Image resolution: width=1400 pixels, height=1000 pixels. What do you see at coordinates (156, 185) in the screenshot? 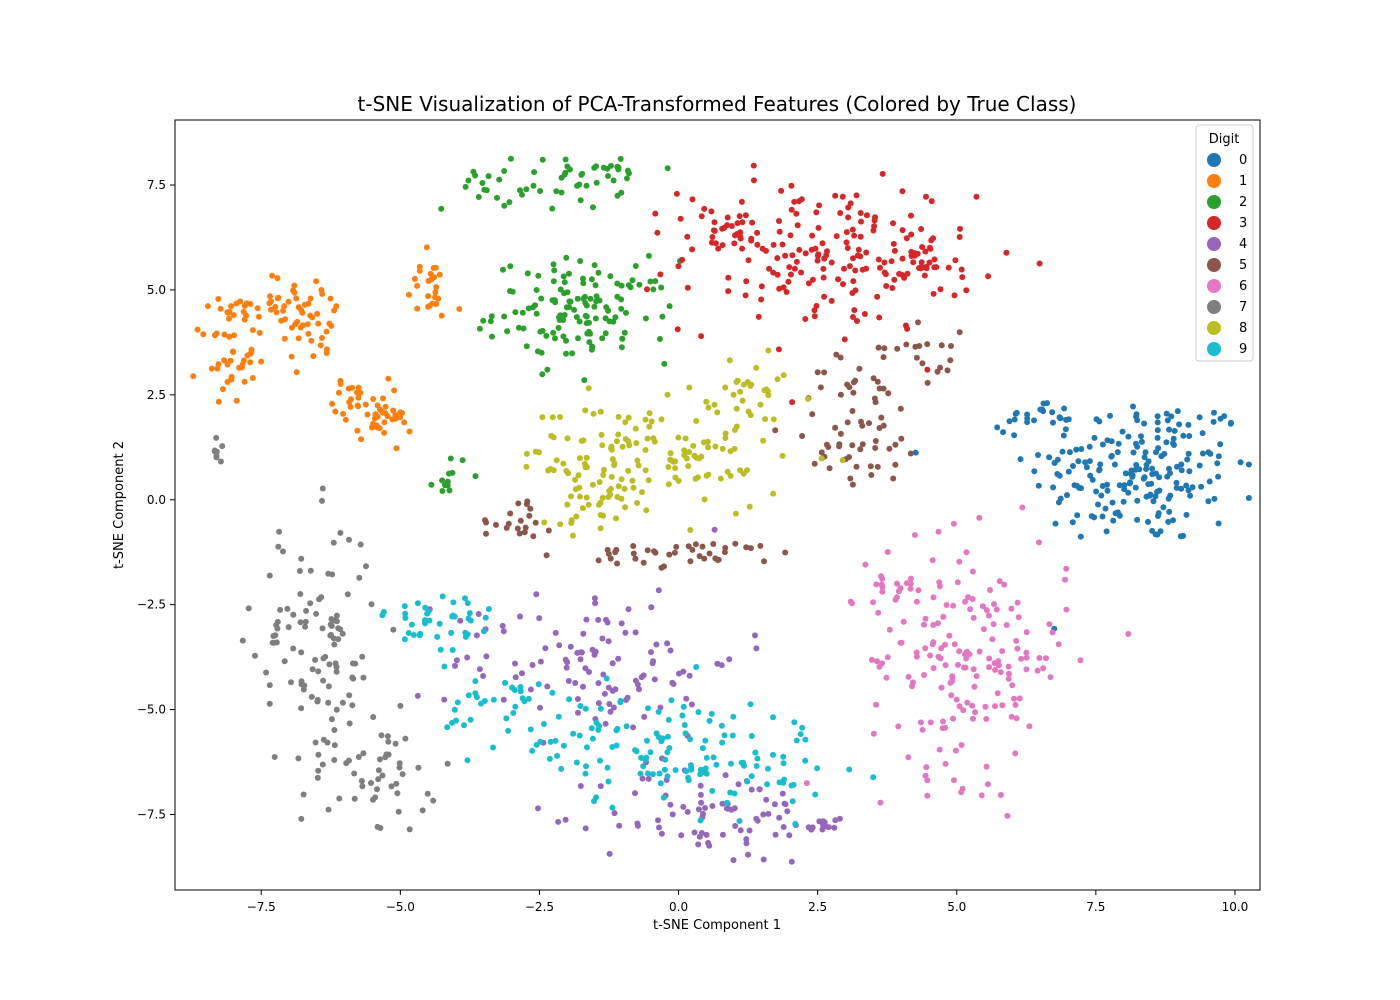
I see `y-tick-label: 7.5` at bounding box center [156, 185].